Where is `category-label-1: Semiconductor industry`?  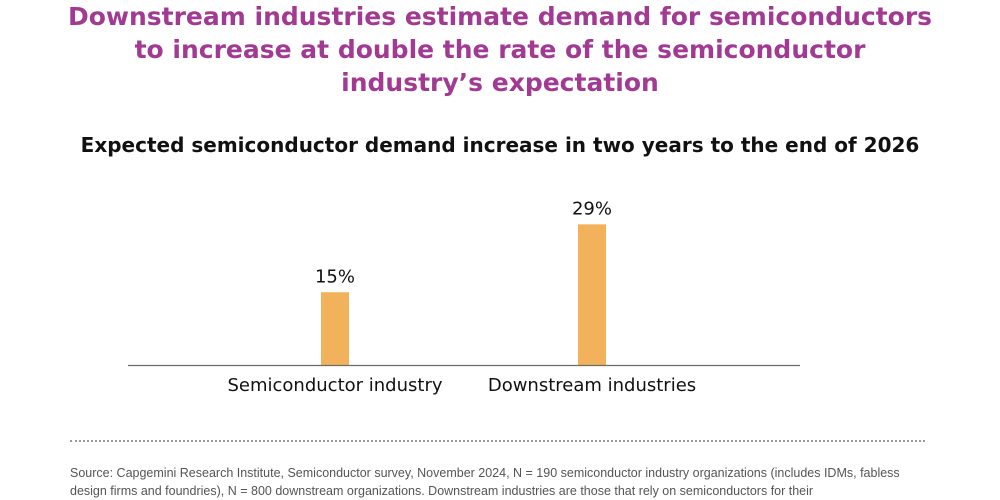
category-label-1: Semiconductor industry is located at coordinates (334, 385).